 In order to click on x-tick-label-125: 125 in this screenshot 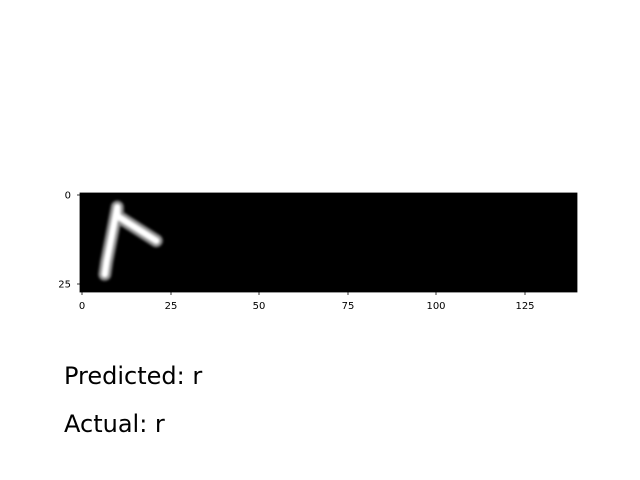, I will do `click(524, 306)`.